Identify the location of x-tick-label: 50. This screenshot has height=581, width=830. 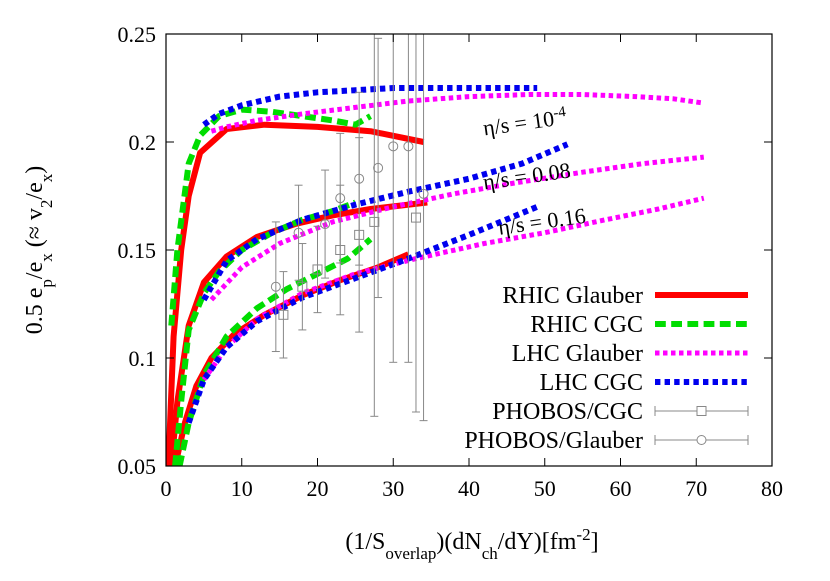
(545, 488).